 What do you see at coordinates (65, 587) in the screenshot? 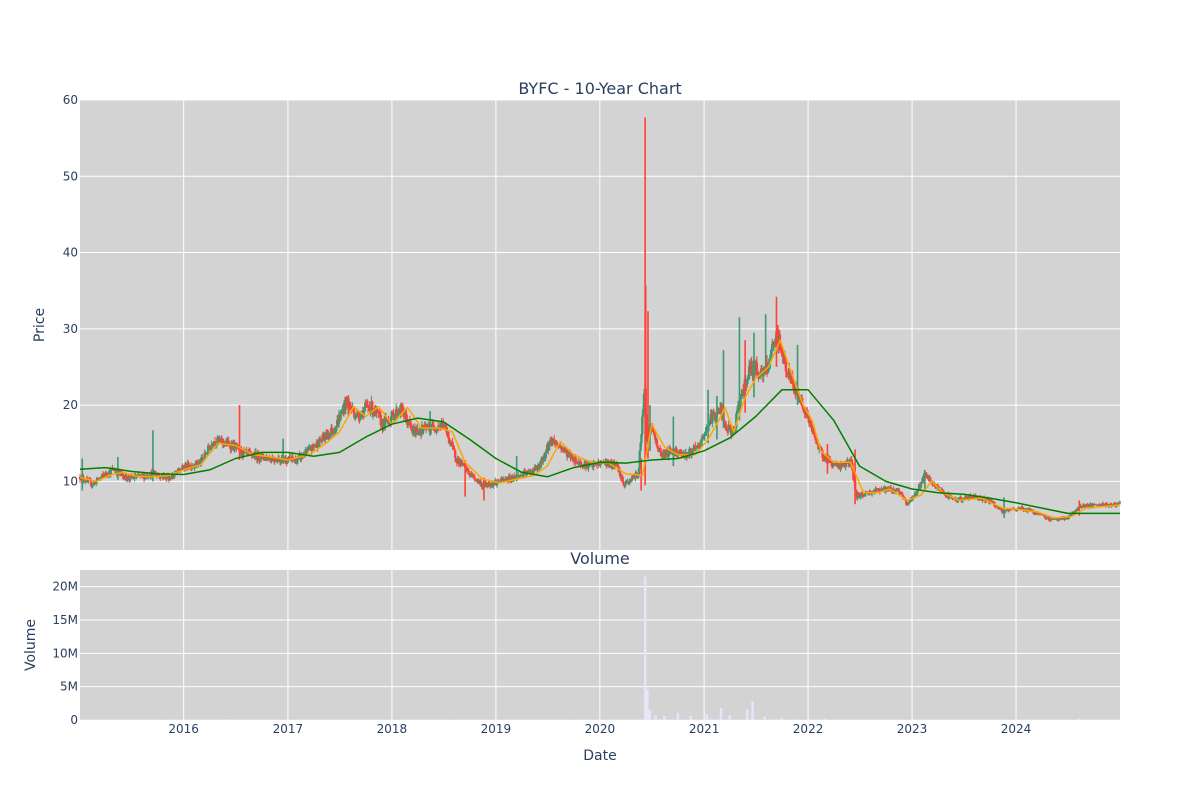
I see `volume-y-tick-label: 20M` at bounding box center [65, 587].